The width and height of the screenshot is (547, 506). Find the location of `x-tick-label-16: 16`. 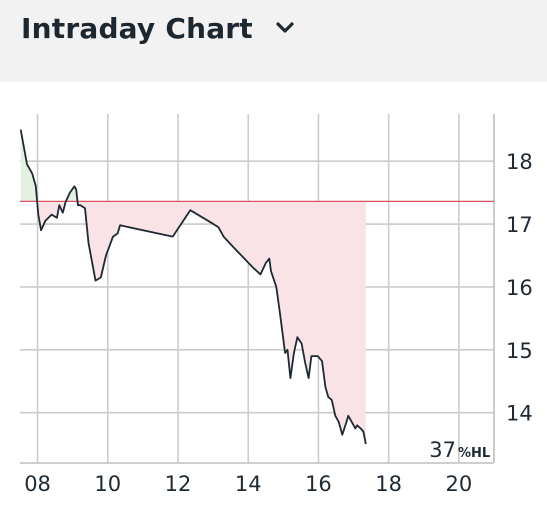

x-tick-label-16: 16 is located at coordinates (318, 484).